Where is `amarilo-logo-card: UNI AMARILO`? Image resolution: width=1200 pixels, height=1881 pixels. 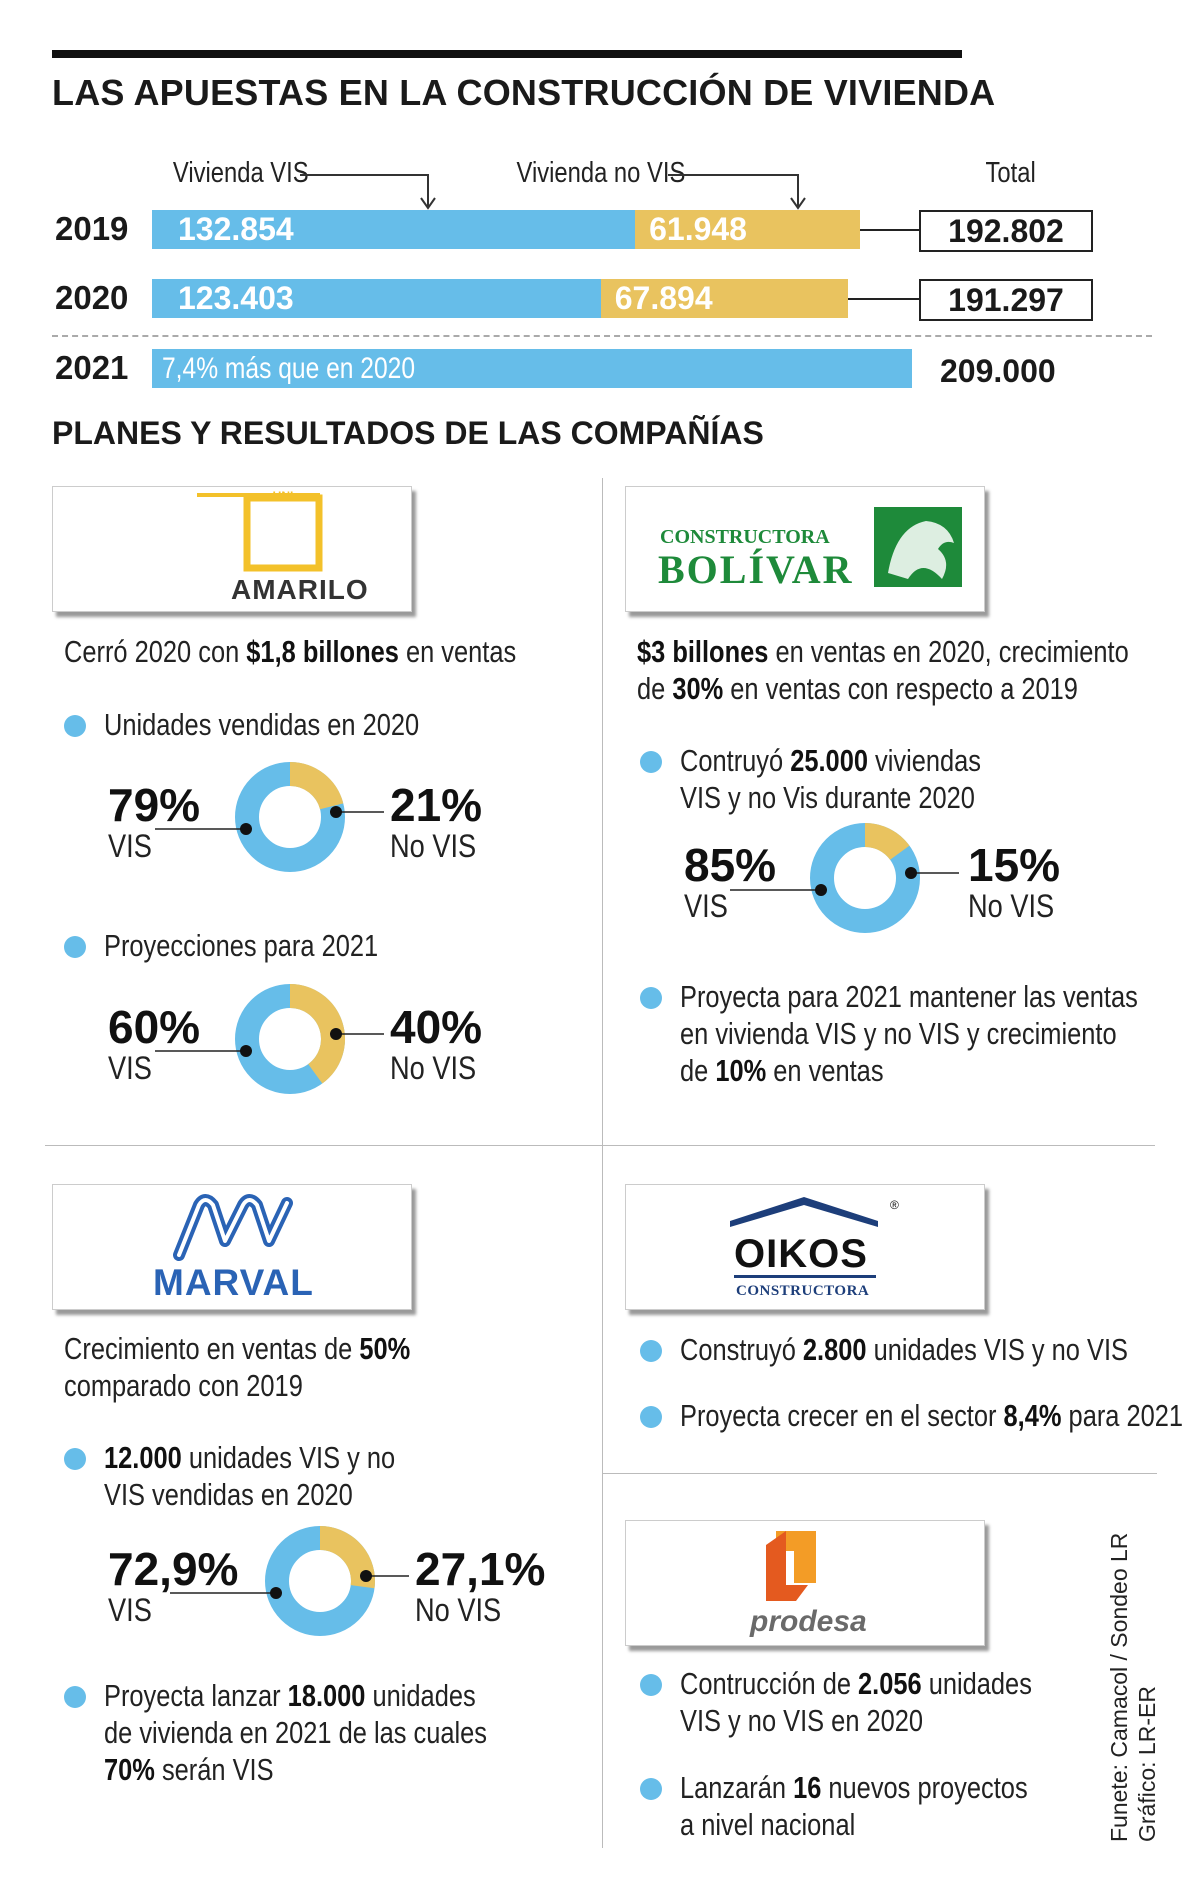
amarilo-logo-card: UNI AMARILO is located at coordinates (232, 549).